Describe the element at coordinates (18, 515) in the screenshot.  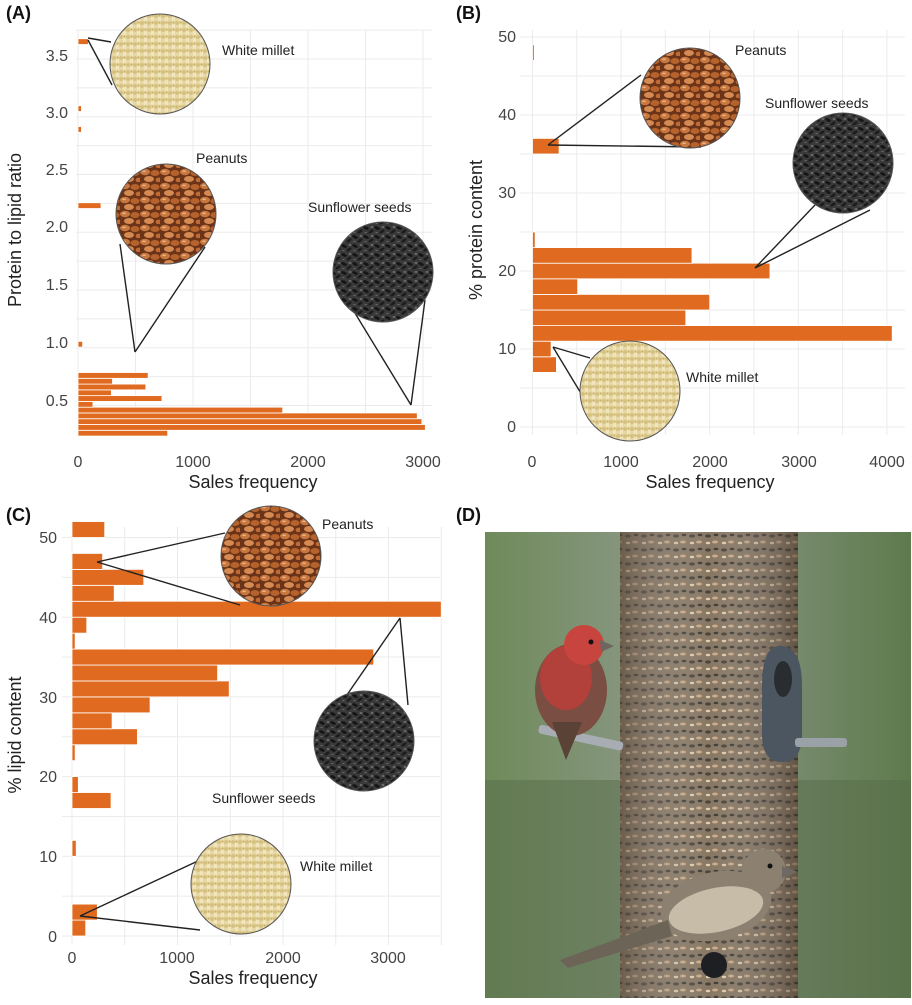
I see `panel-c-label: (C)` at that location.